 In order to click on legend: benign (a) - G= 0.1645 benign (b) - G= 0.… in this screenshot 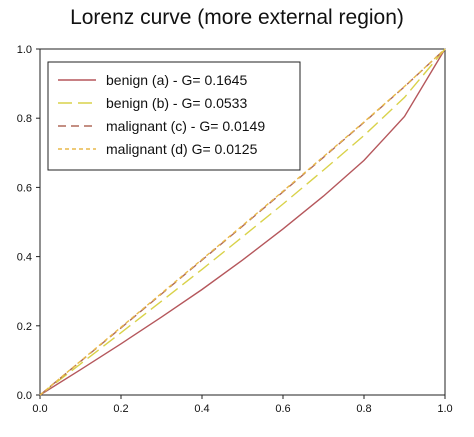, I will do `click(174, 116)`.